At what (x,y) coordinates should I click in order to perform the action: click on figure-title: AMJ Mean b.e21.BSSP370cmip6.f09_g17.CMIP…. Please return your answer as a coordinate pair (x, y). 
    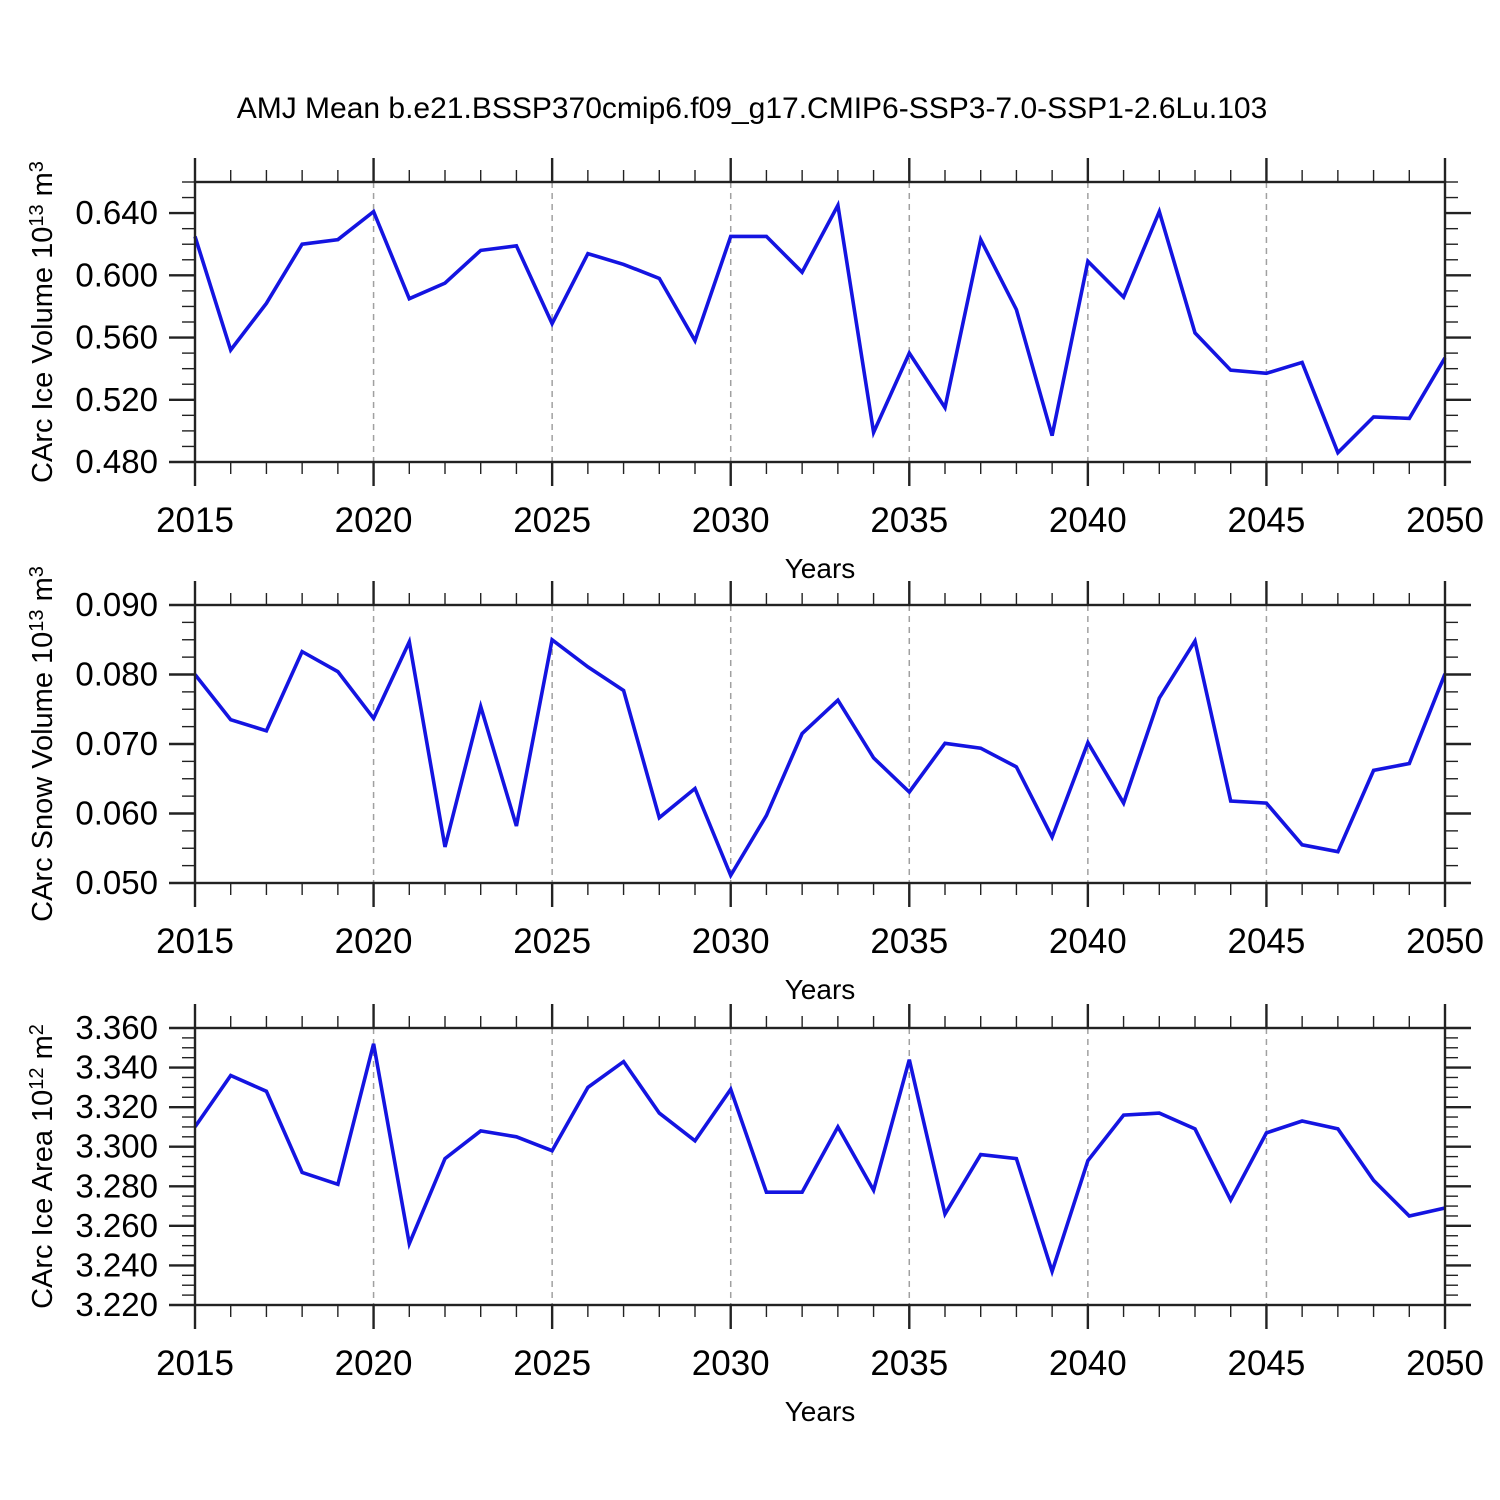
    Looking at the image, I should click on (752, 108).